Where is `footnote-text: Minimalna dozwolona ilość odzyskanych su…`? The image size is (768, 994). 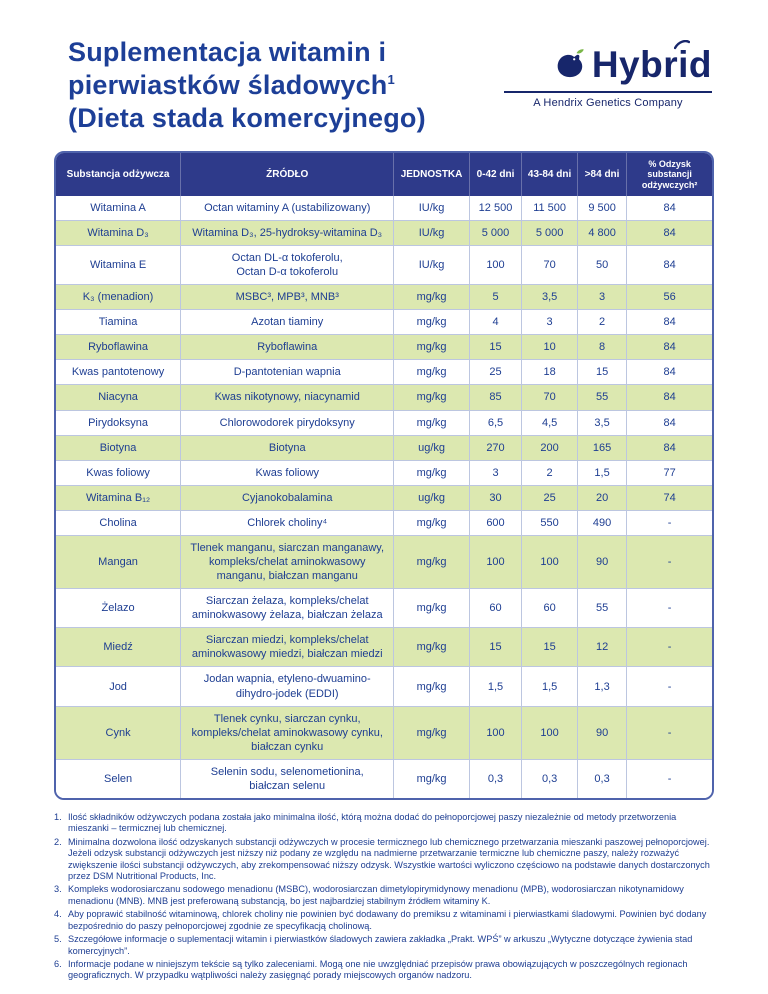 footnote-text: Minimalna dozwolona ilość odzyskanych su… is located at coordinates (389, 859).